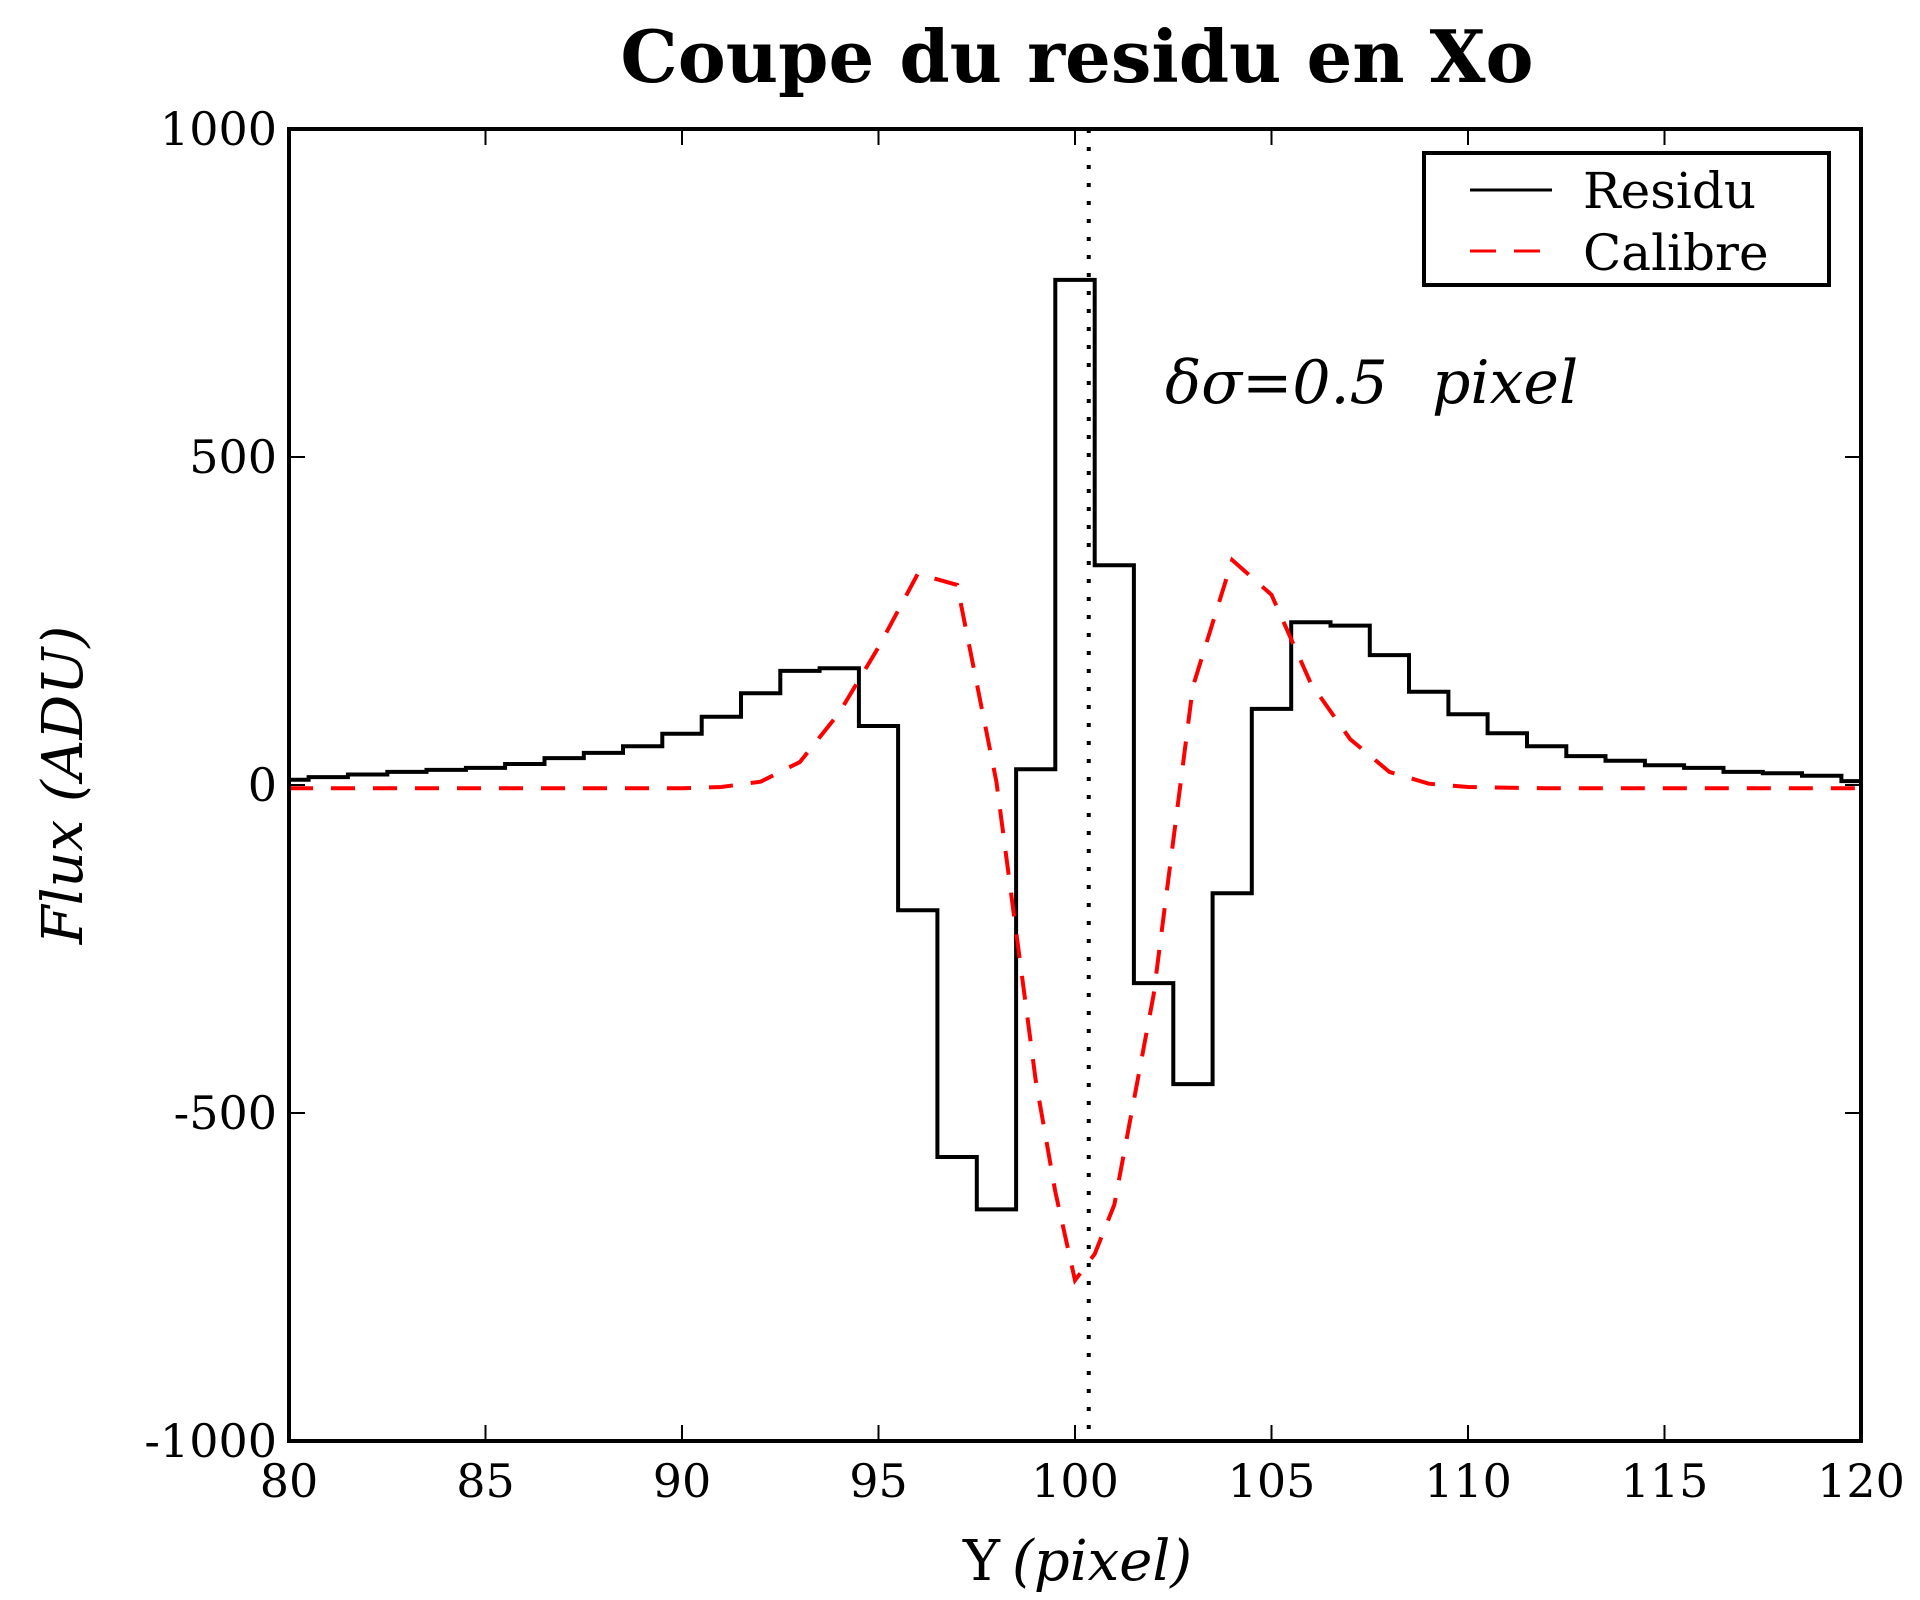 The image size is (1920, 1600). What do you see at coordinates (1272, 1481) in the screenshot?
I see `x-tick-label: 105` at bounding box center [1272, 1481].